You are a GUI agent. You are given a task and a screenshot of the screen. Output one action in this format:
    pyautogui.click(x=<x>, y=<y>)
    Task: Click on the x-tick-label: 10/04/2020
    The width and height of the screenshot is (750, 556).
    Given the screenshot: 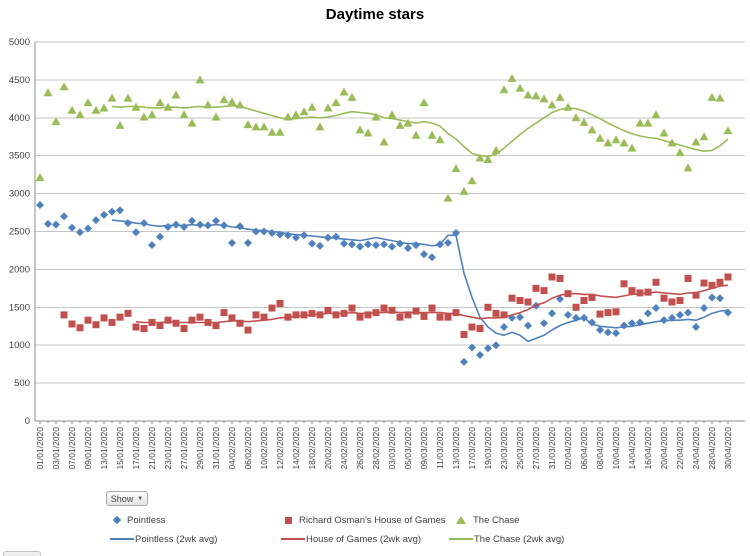 What is the action you would take?
    pyautogui.click(x=616, y=448)
    